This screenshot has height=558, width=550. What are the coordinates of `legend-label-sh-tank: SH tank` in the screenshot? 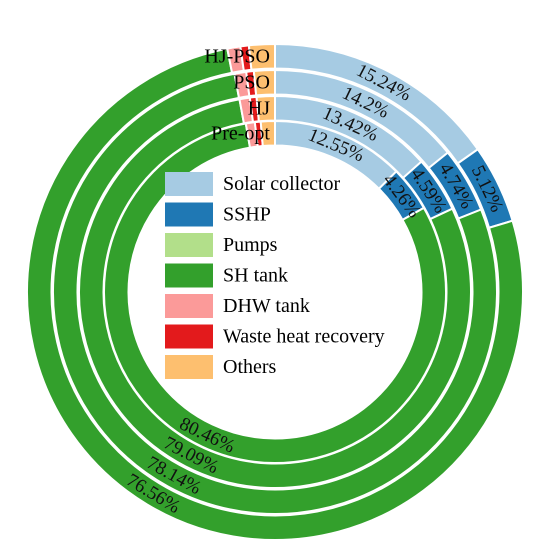 It's located at (255, 276).